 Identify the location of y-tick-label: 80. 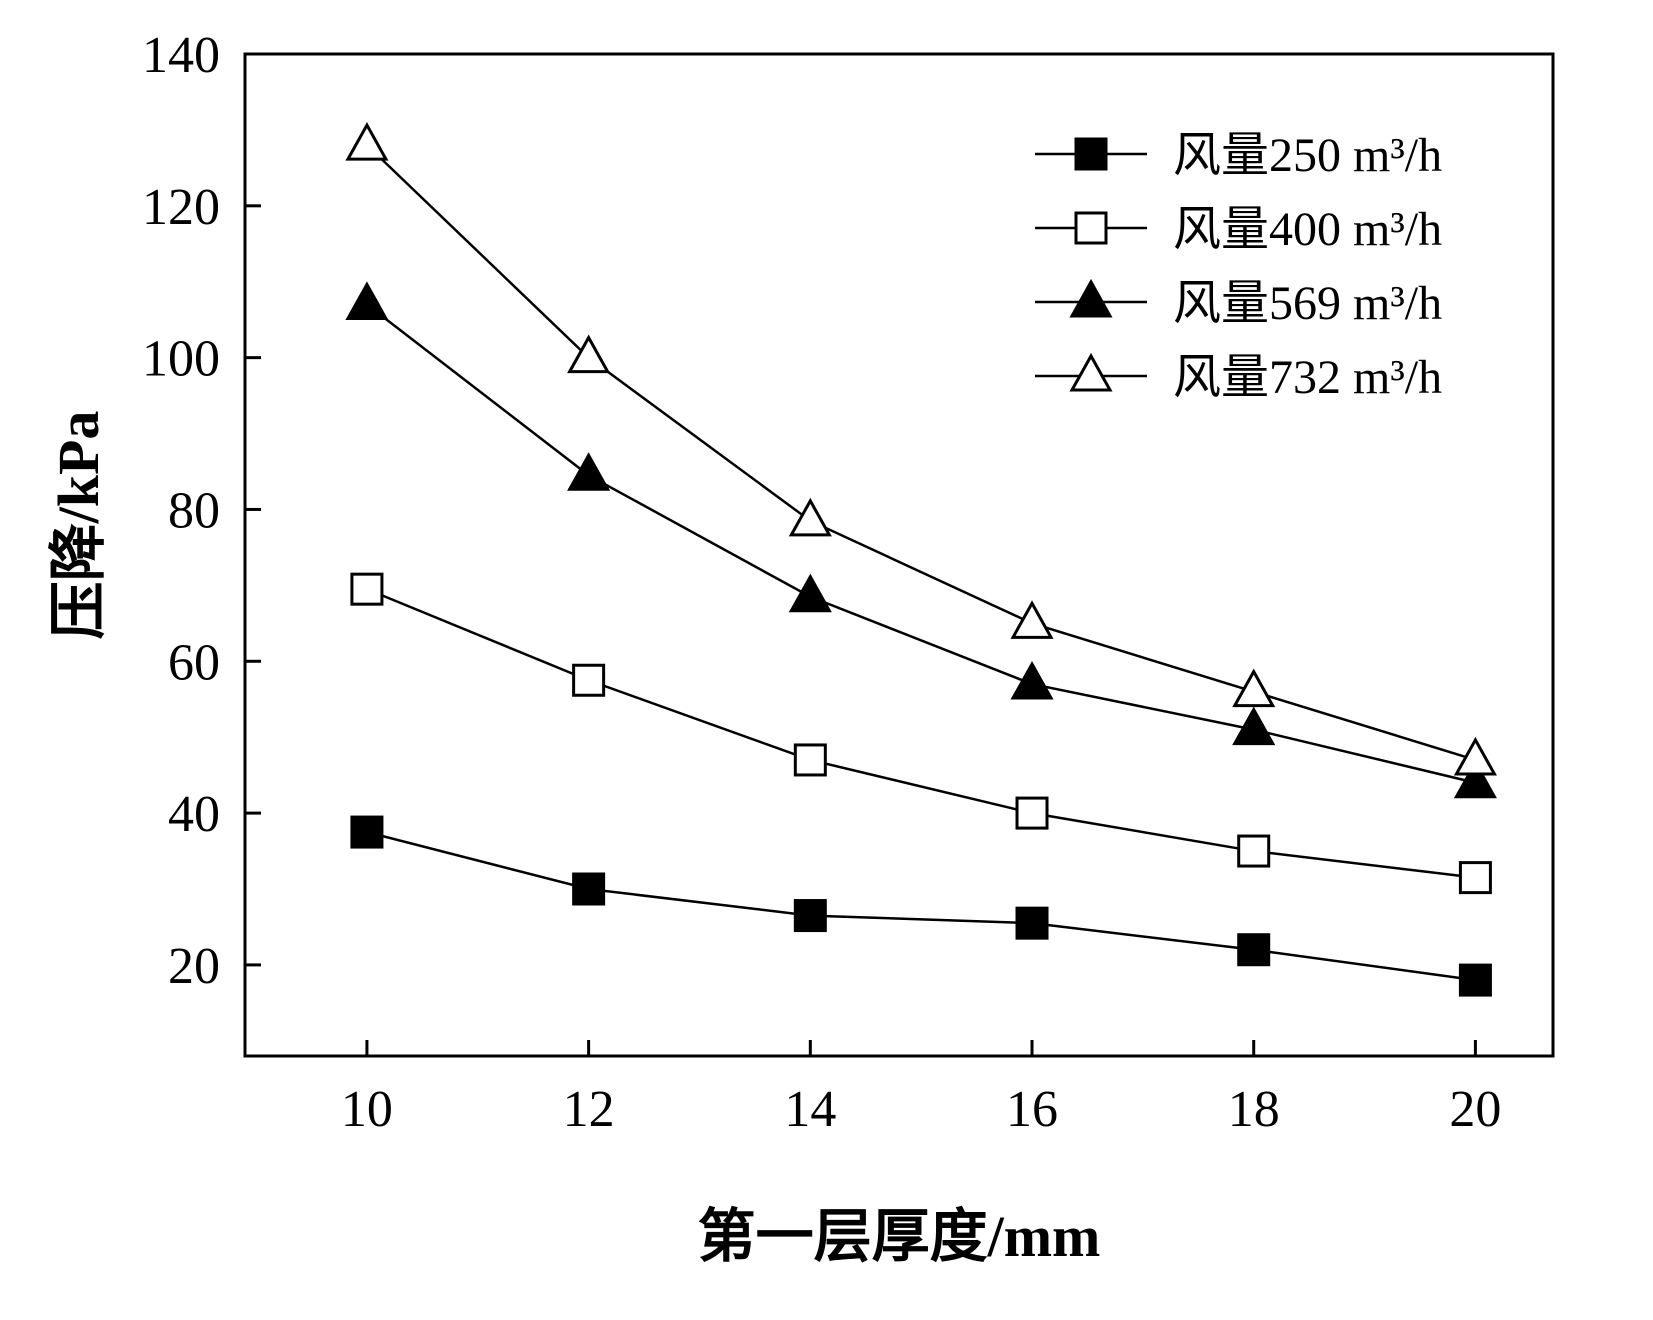
(194, 510).